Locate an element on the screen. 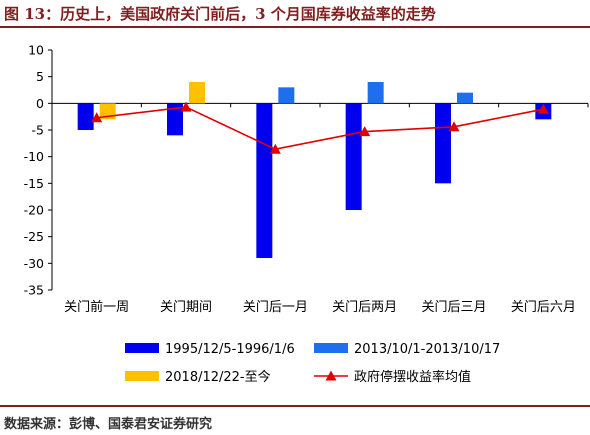 This screenshot has width=590, height=435. y-tick-label: 10 is located at coordinates (36, 50).